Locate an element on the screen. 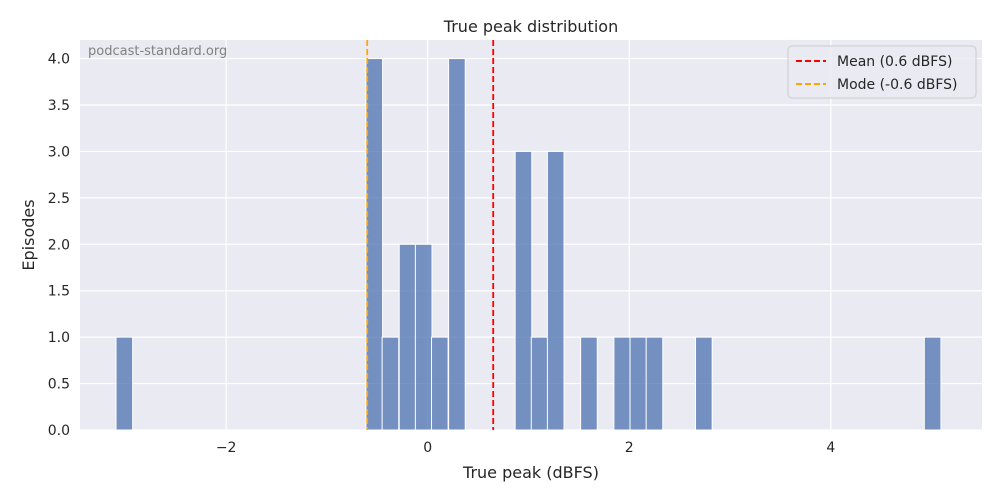 The width and height of the screenshot is (1000, 500). x-tick-label: −2 is located at coordinates (226, 448).